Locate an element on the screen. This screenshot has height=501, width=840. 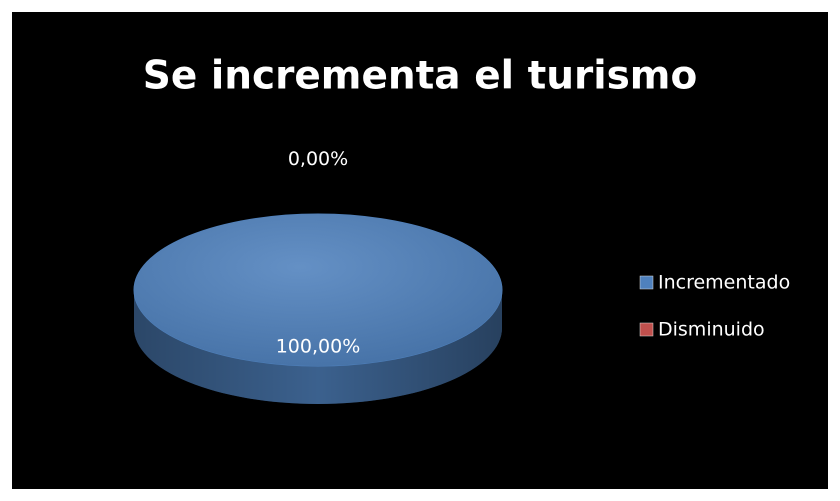
data-label: 0,00% is located at coordinates (318, 159).